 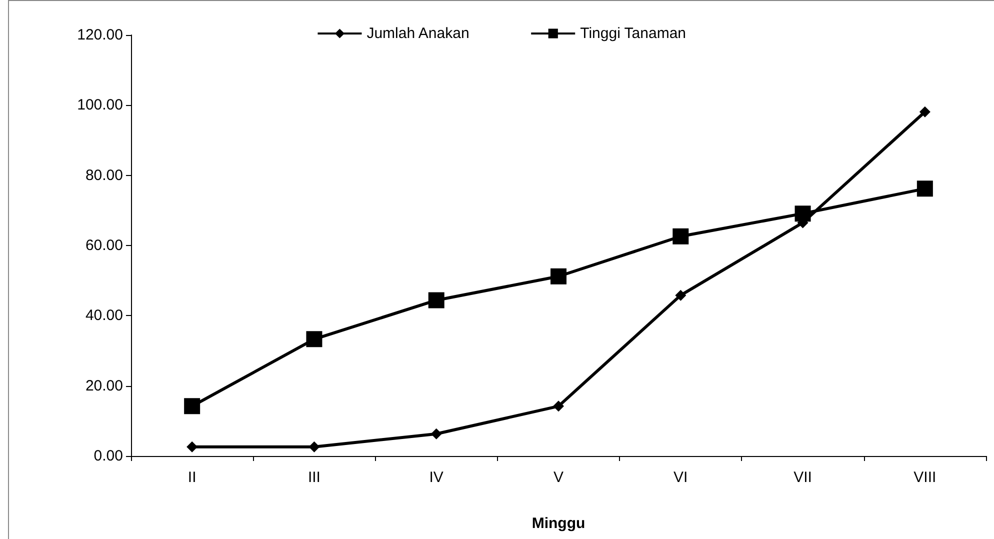 What do you see at coordinates (436, 477) in the screenshot?
I see `x-tick-label: IV` at bounding box center [436, 477].